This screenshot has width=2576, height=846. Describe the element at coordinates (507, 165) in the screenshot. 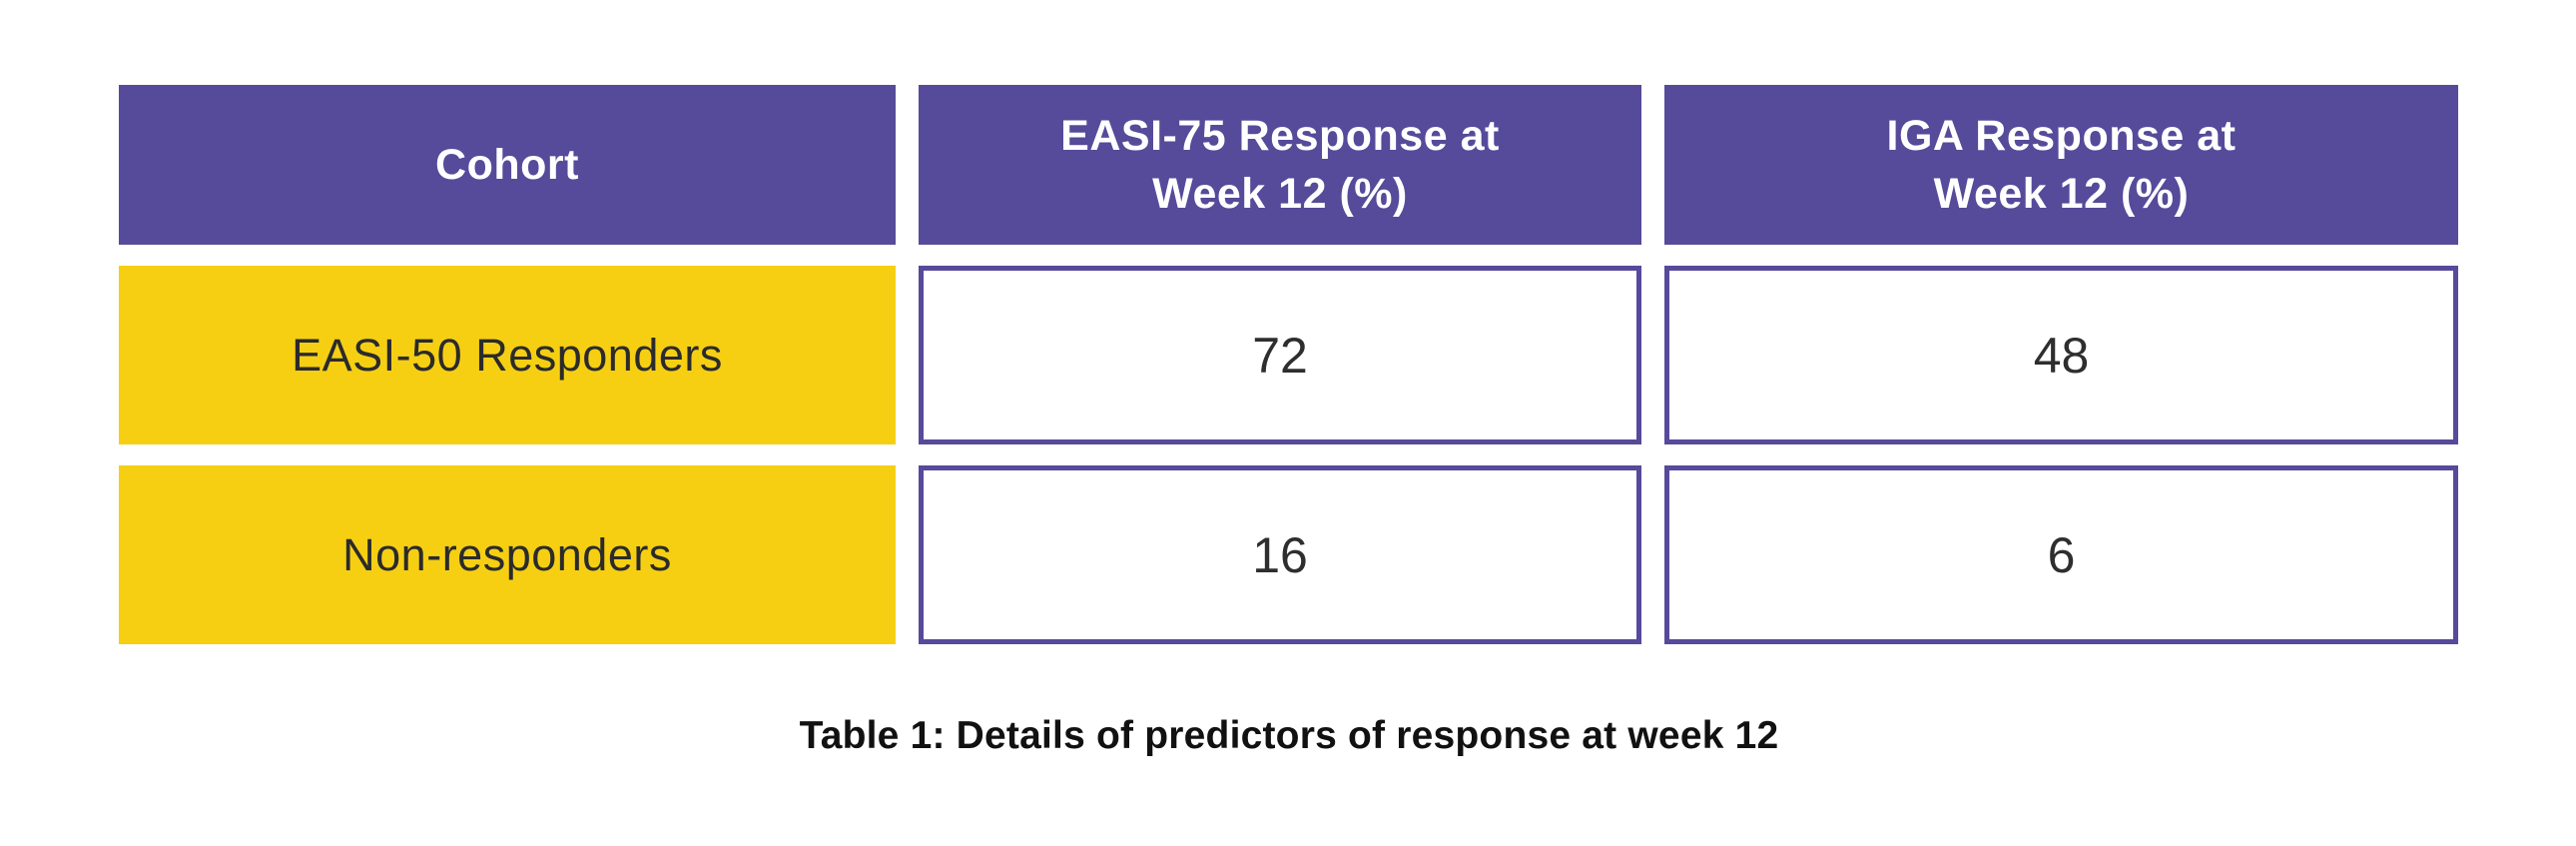

I see `header-cell-cohort: Cohort` at that location.